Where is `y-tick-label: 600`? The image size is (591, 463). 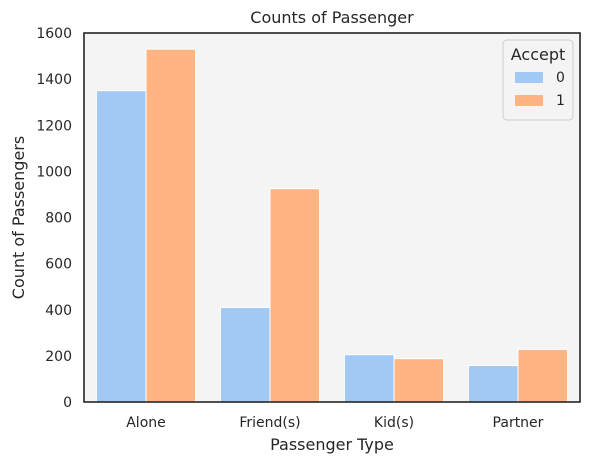
y-tick-label: 600 is located at coordinates (58, 265).